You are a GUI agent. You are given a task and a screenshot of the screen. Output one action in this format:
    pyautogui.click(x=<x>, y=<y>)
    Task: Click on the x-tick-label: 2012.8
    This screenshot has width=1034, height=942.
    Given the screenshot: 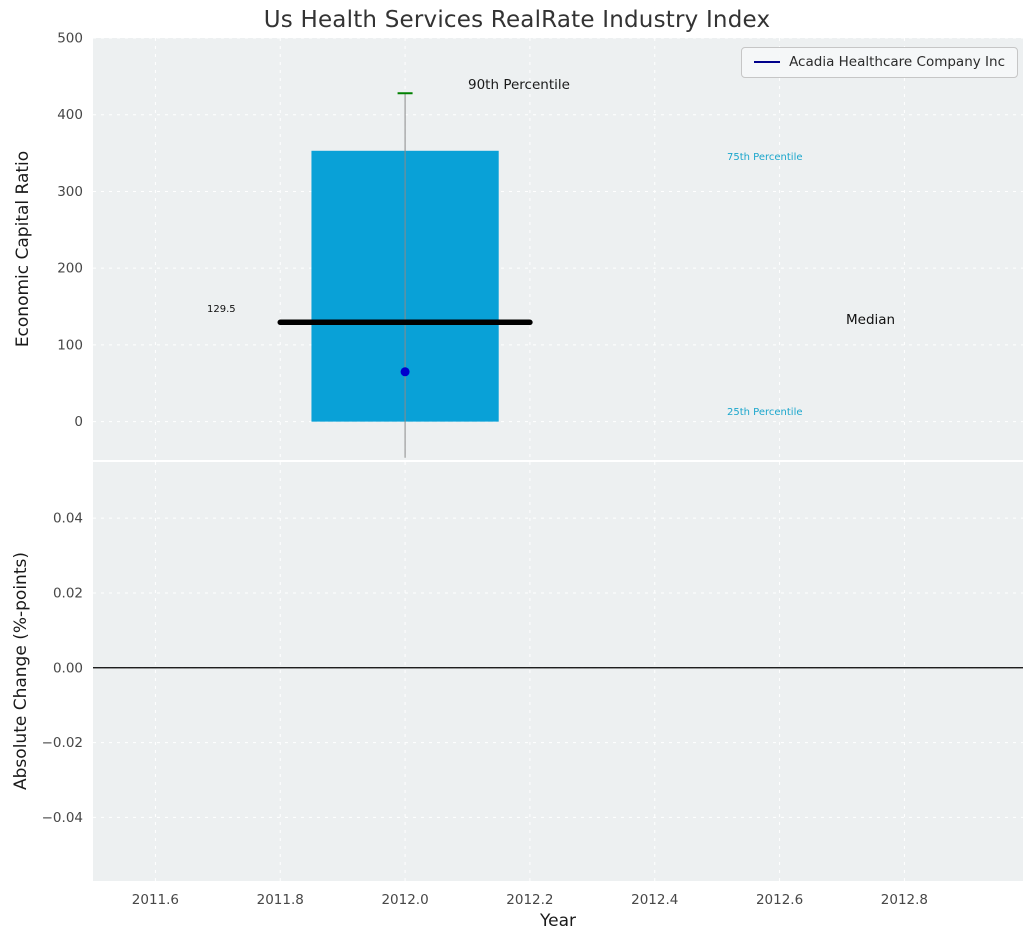 What is the action you would take?
    pyautogui.click(x=904, y=900)
    